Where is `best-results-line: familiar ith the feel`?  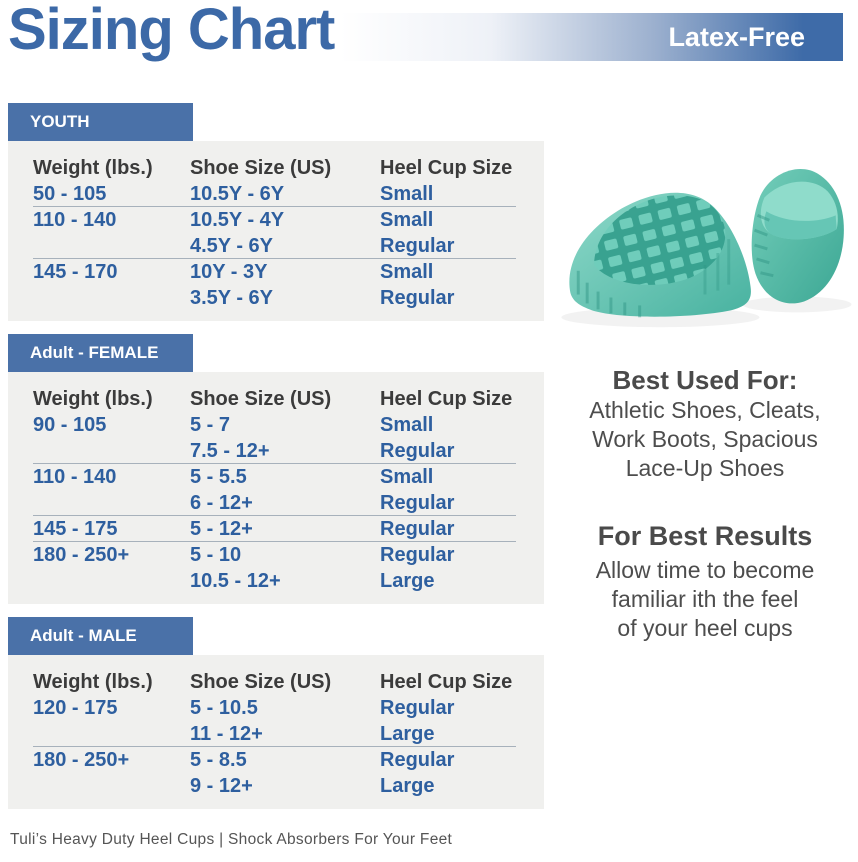 best-results-line: familiar ith the feel is located at coordinates (705, 599).